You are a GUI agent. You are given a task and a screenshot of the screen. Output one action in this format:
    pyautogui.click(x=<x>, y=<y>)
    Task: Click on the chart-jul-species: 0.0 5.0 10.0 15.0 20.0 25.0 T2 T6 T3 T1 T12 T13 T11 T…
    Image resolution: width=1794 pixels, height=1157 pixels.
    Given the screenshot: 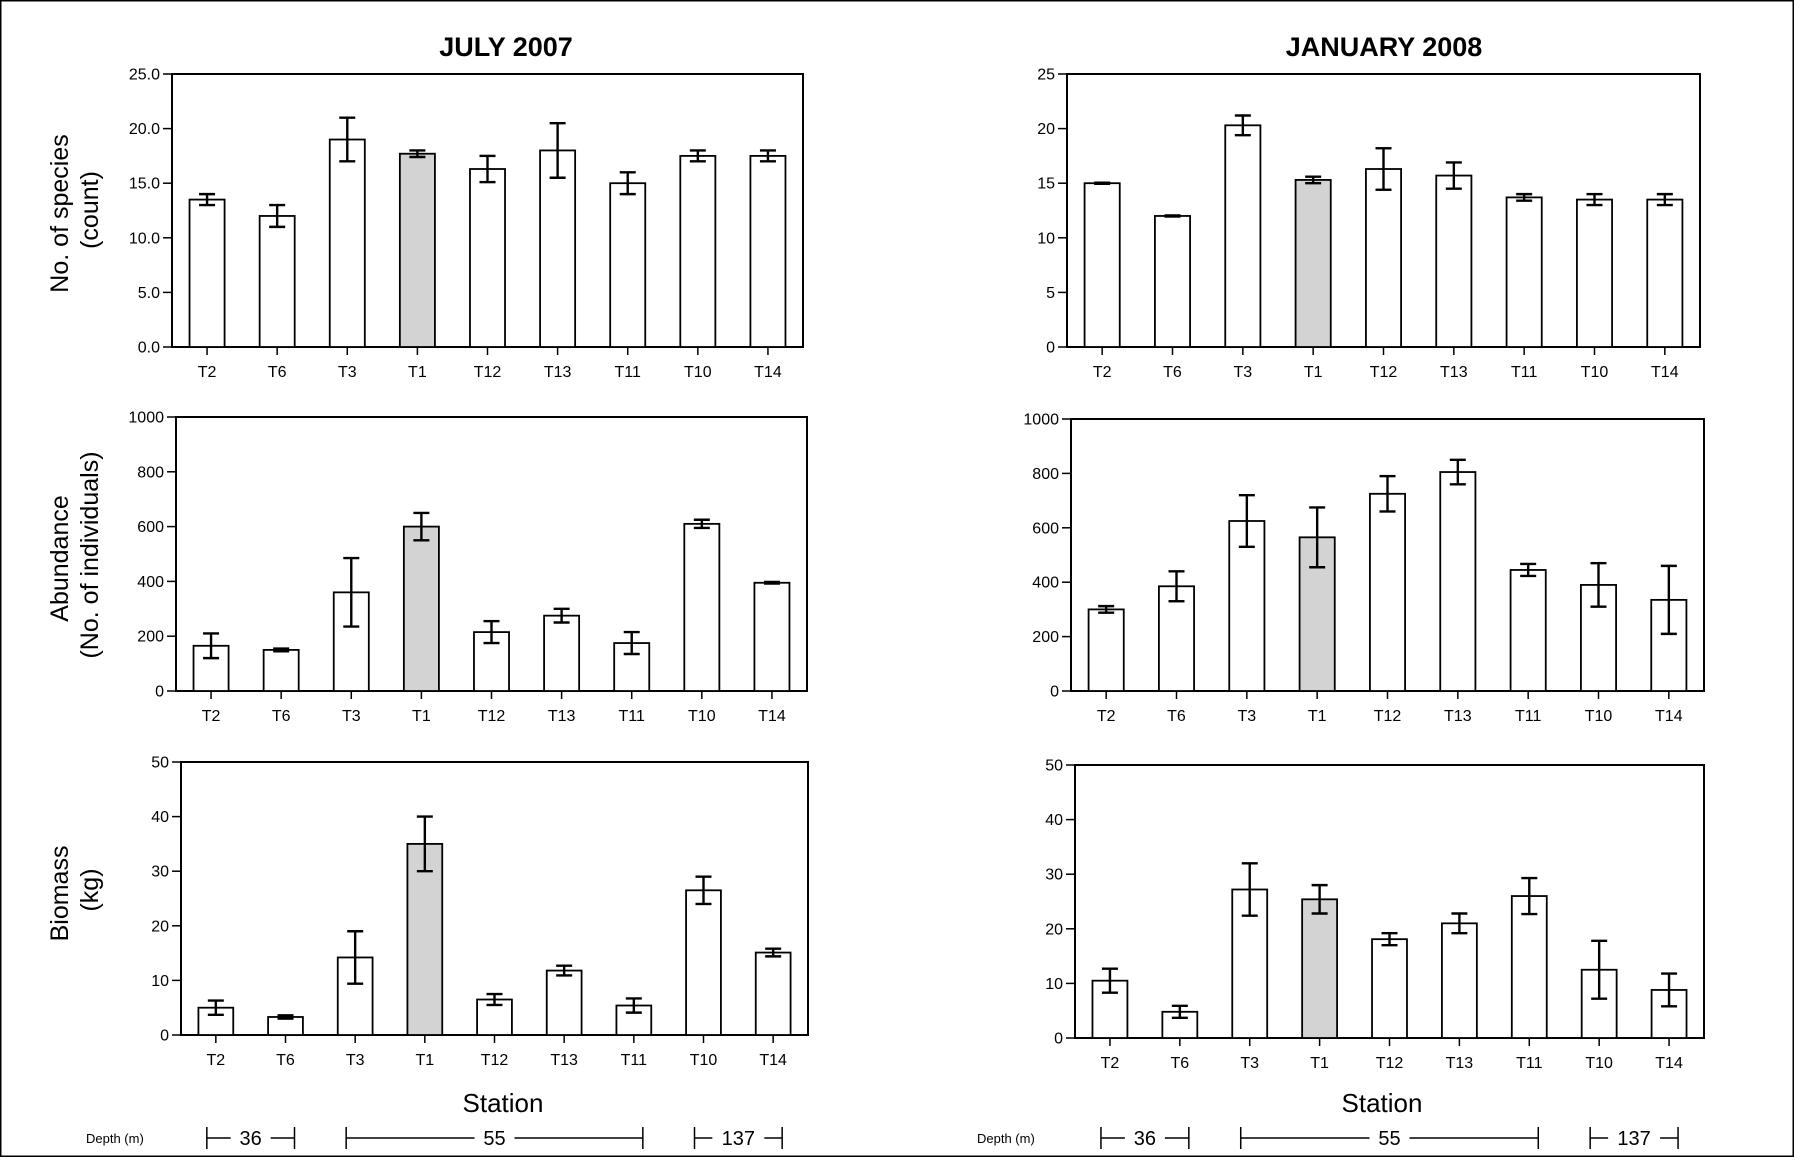 What is the action you would take?
    pyautogui.click(x=466, y=224)
    